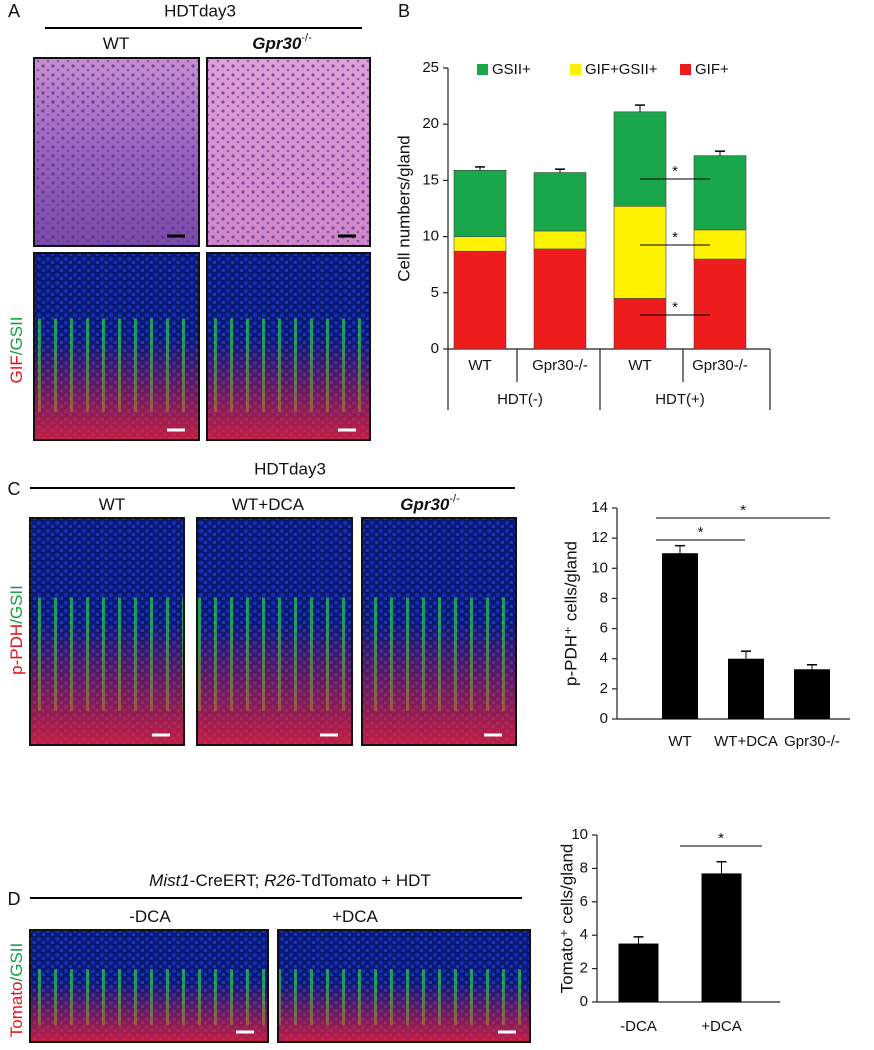 This screenshot has width=874, height=1050. What do you see at coordinates (638, 1026) in the screenshot?
I see `x-tick-label: -DCA` at bounding box center [638, 1026].